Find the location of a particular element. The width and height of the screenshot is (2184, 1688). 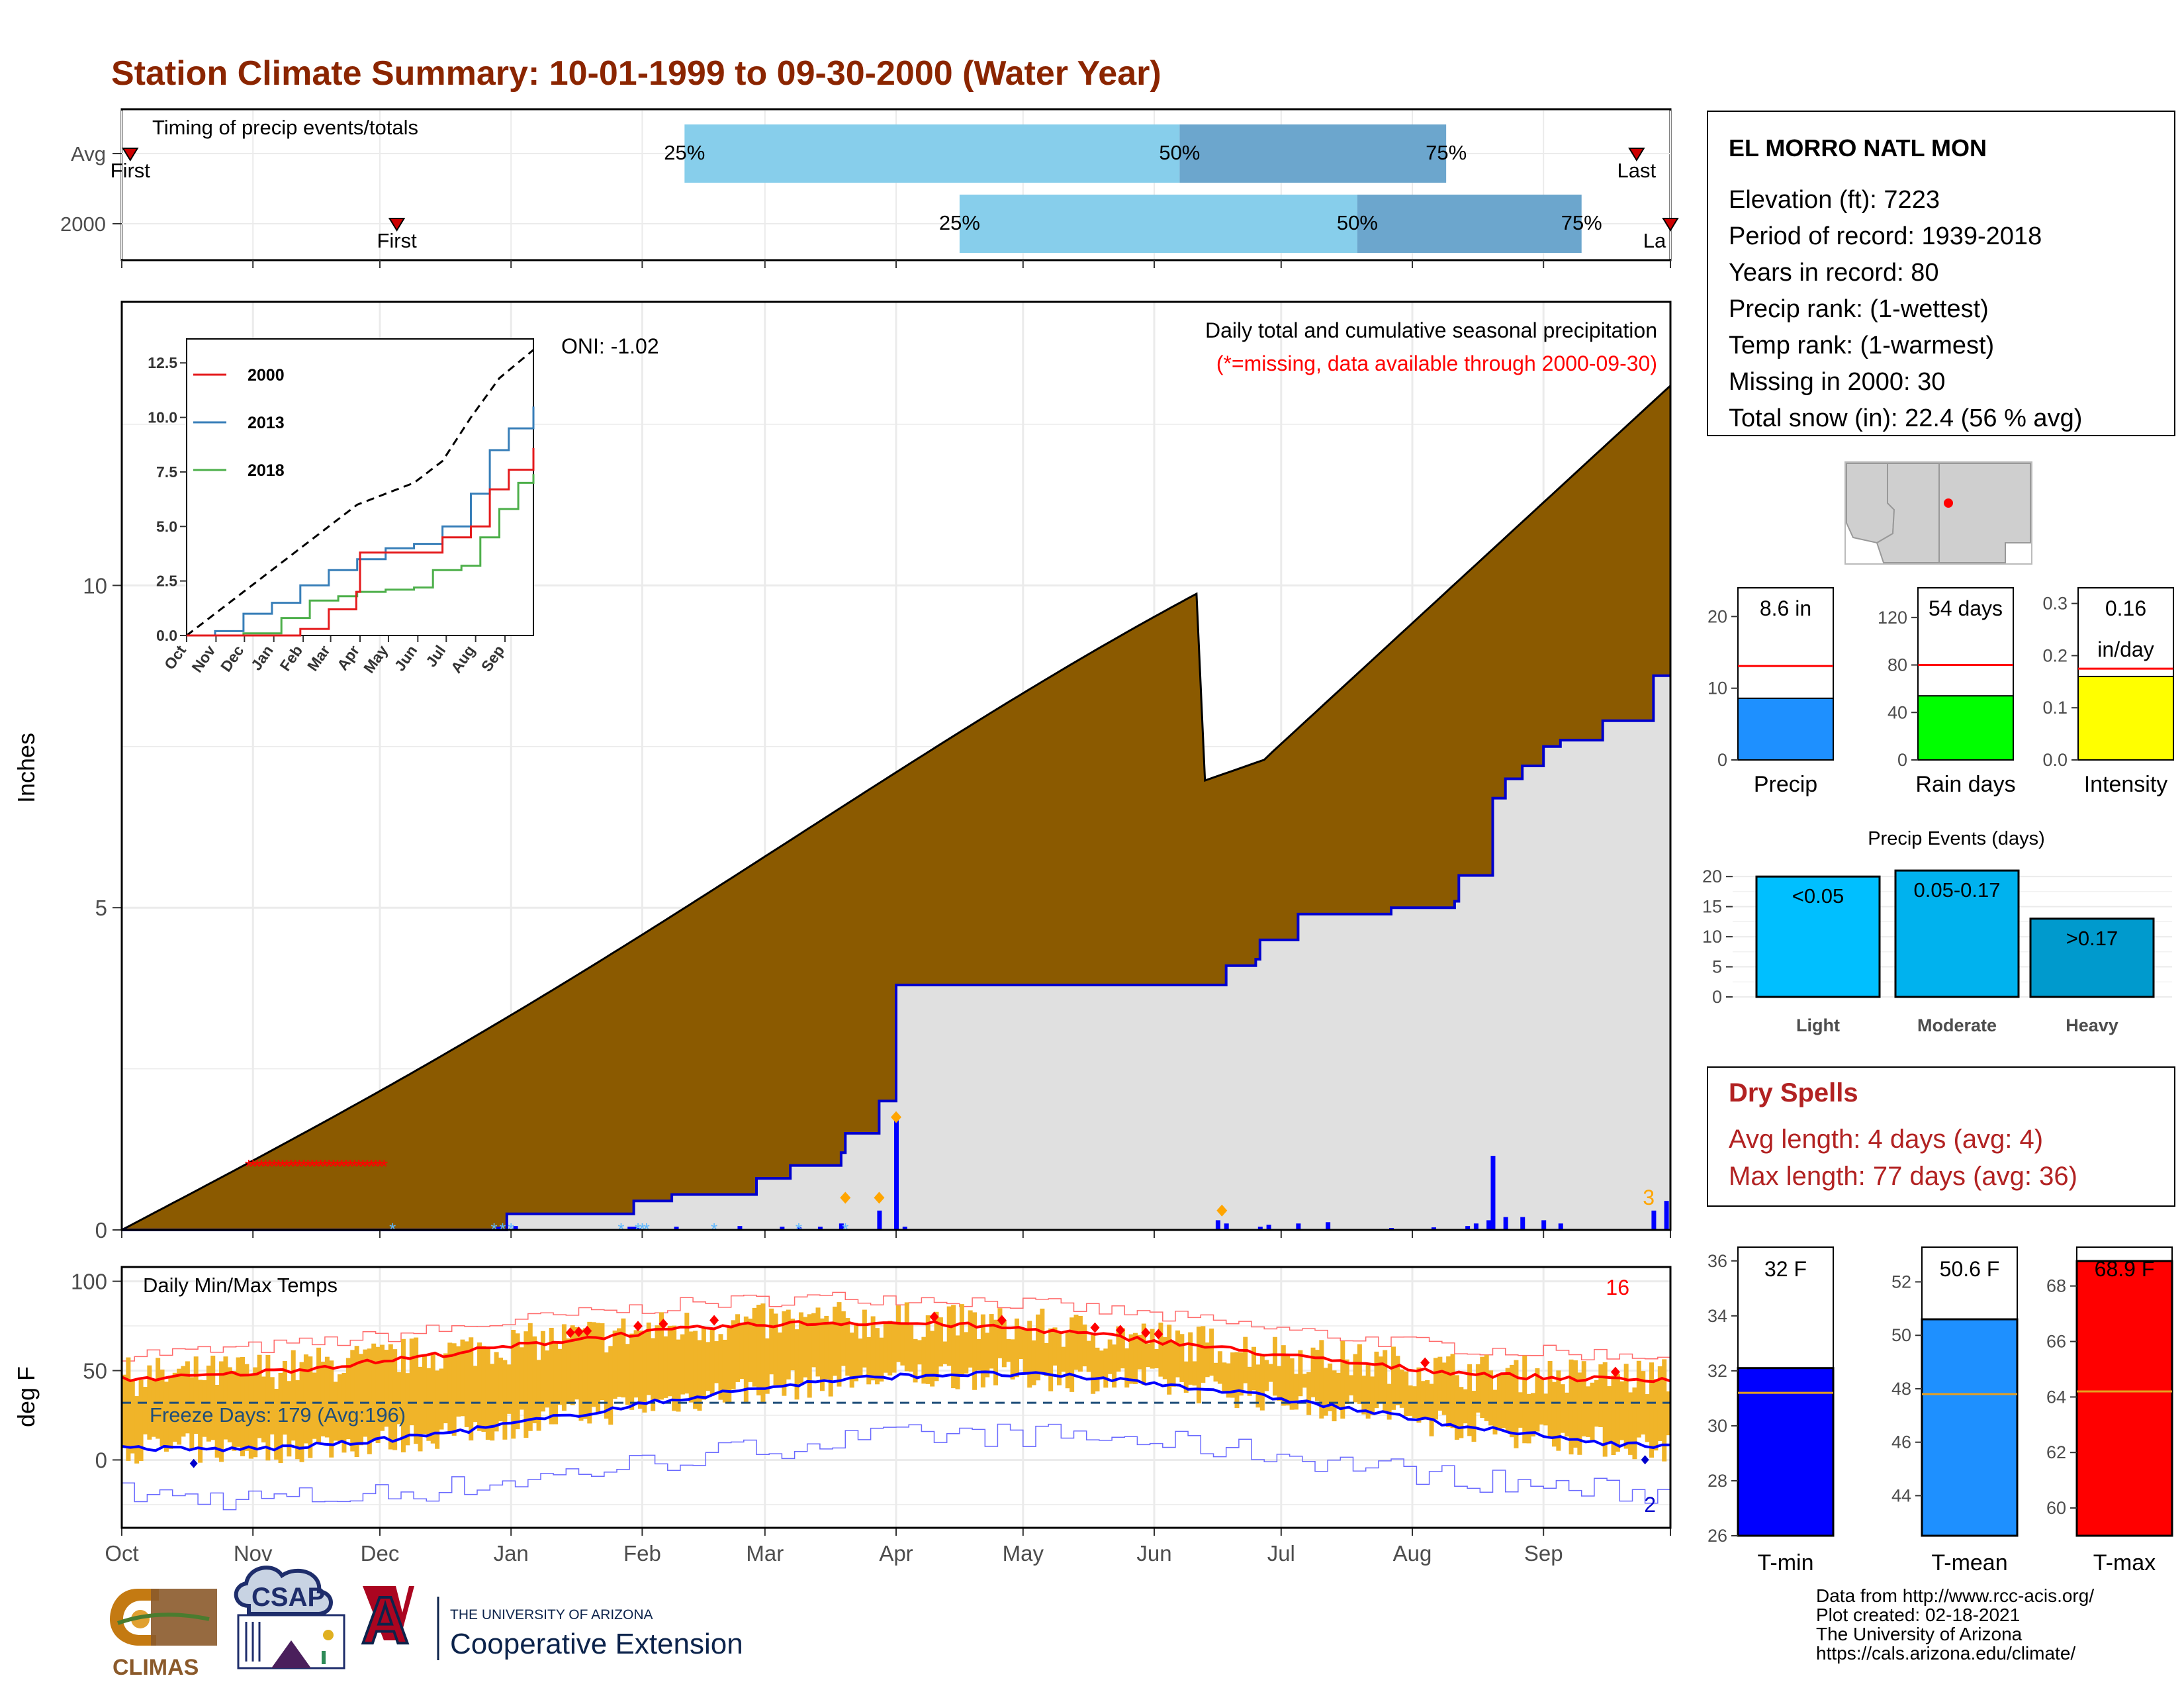

month-label: Aug is located at coordinates (1413, 1553).